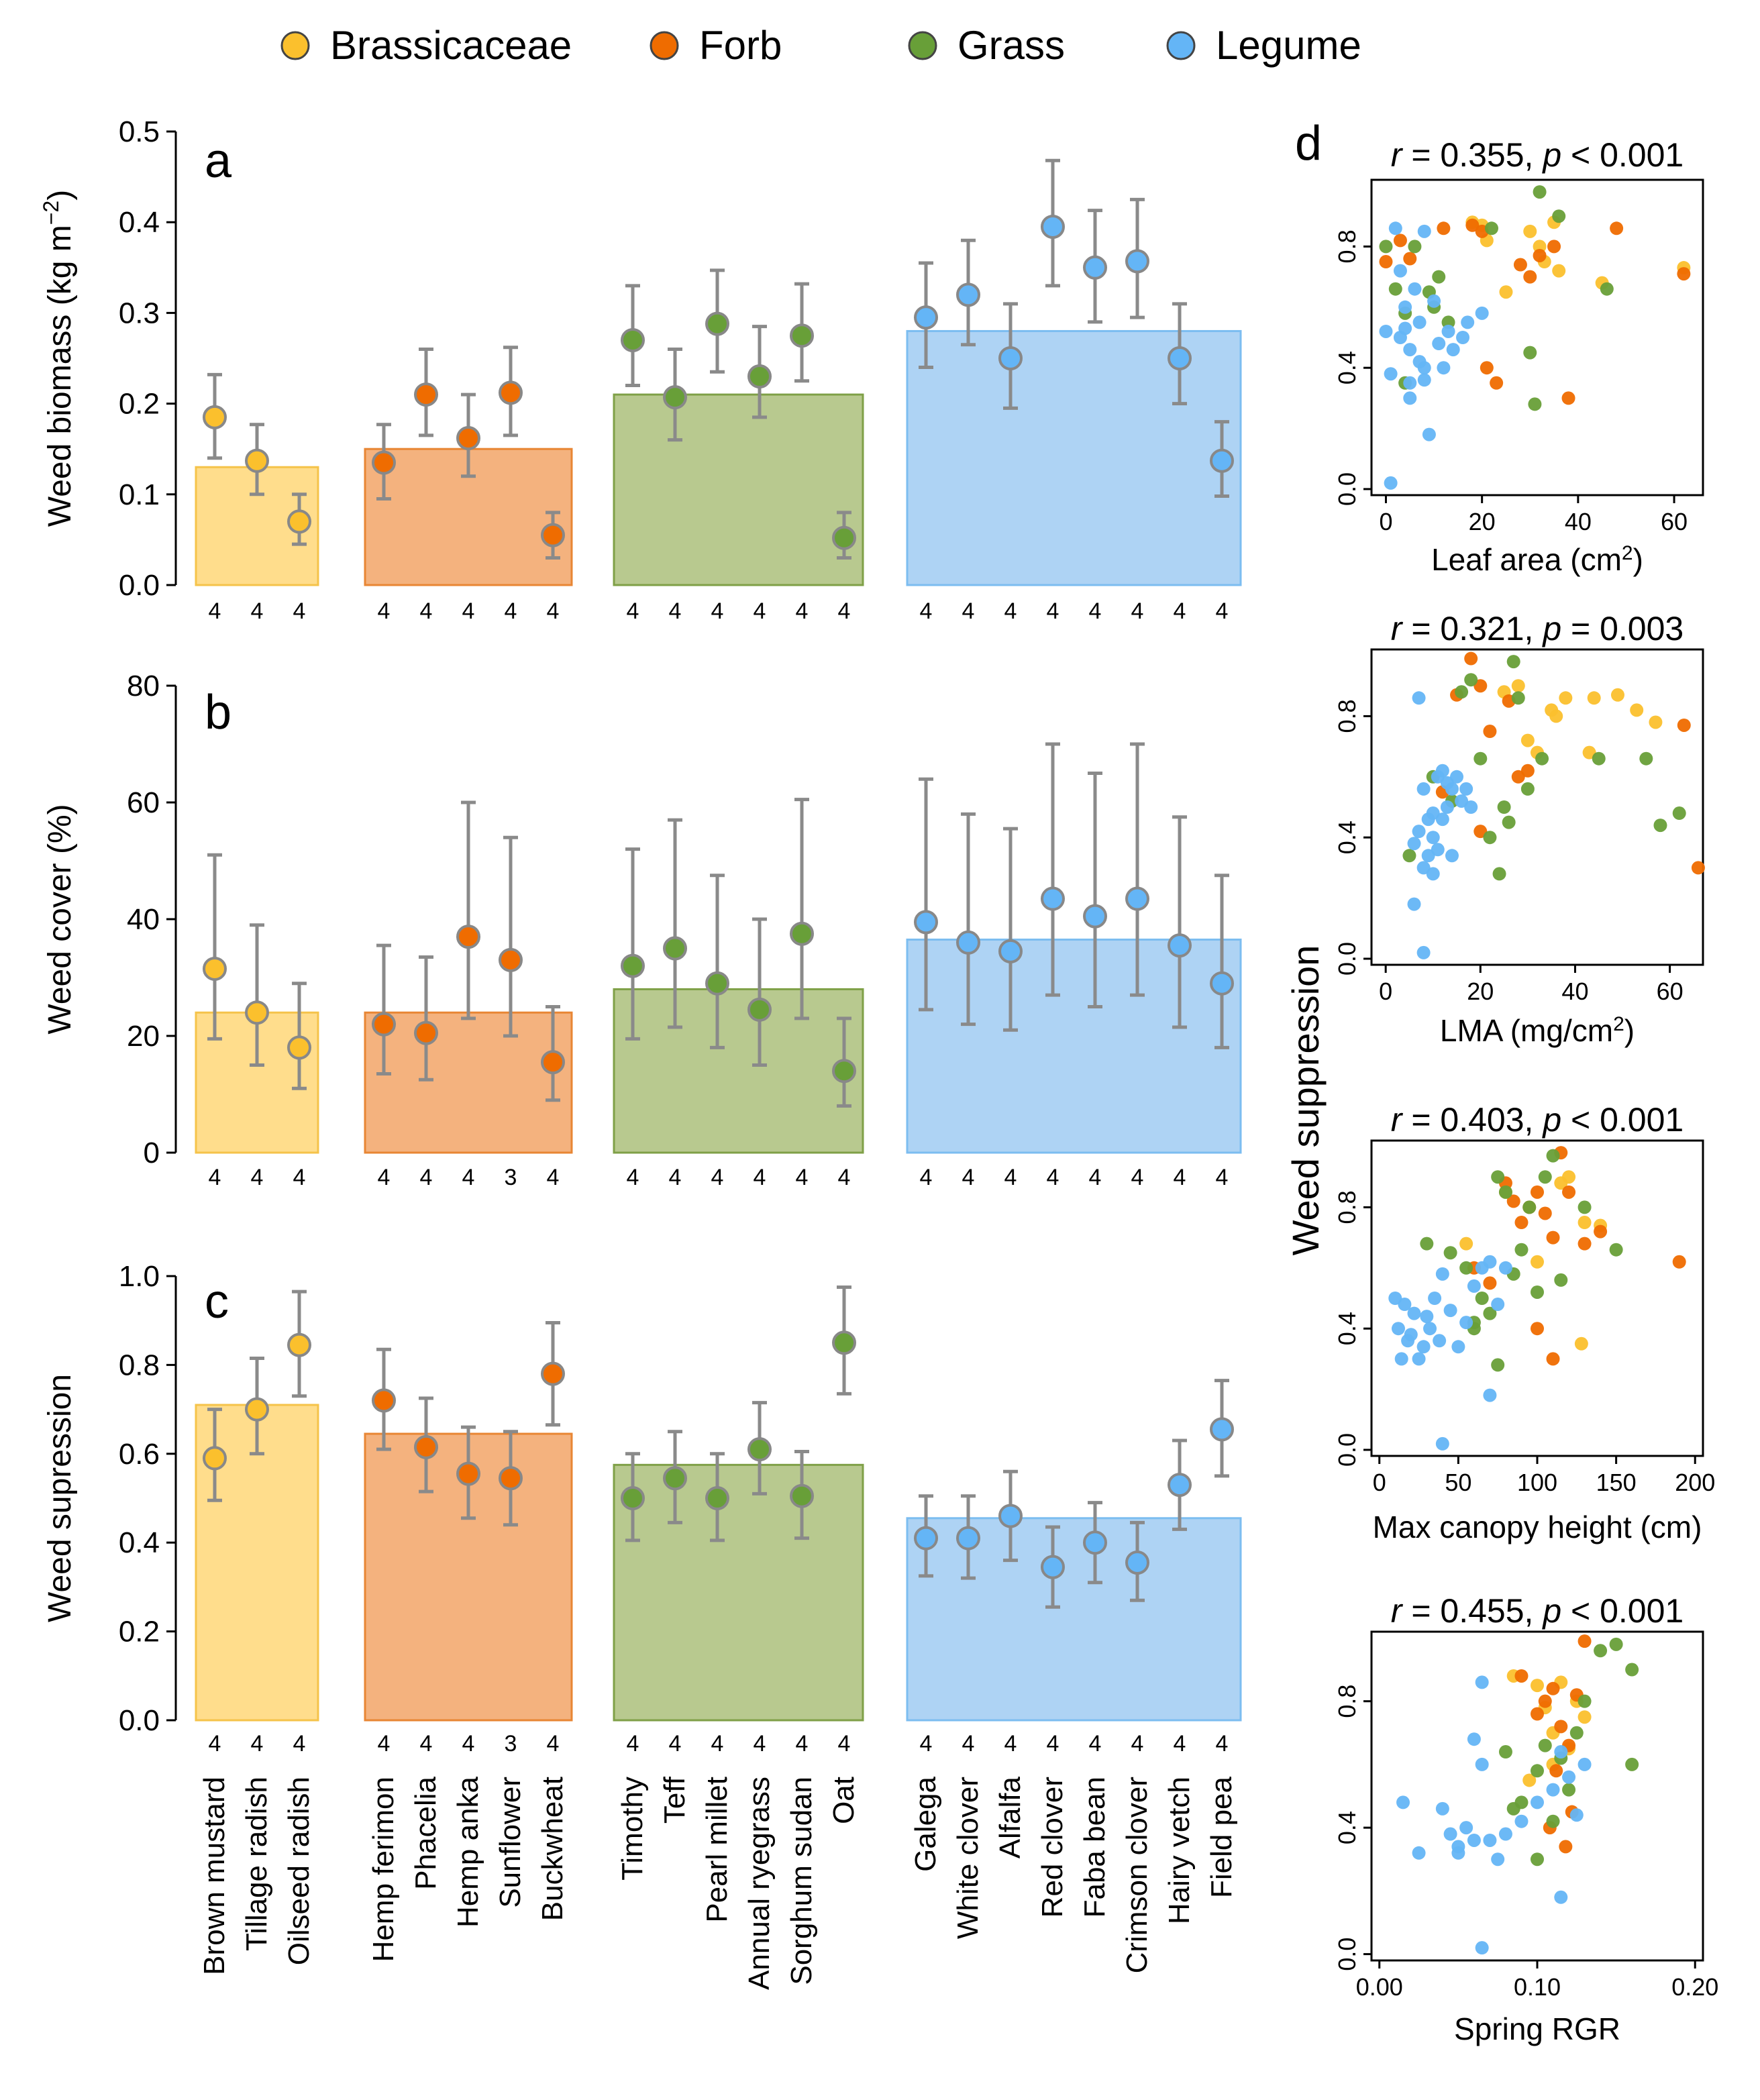 The height and width of the screenshot is (2100, 1760). I want to click on panel-letter: c, so click(217, 1302).